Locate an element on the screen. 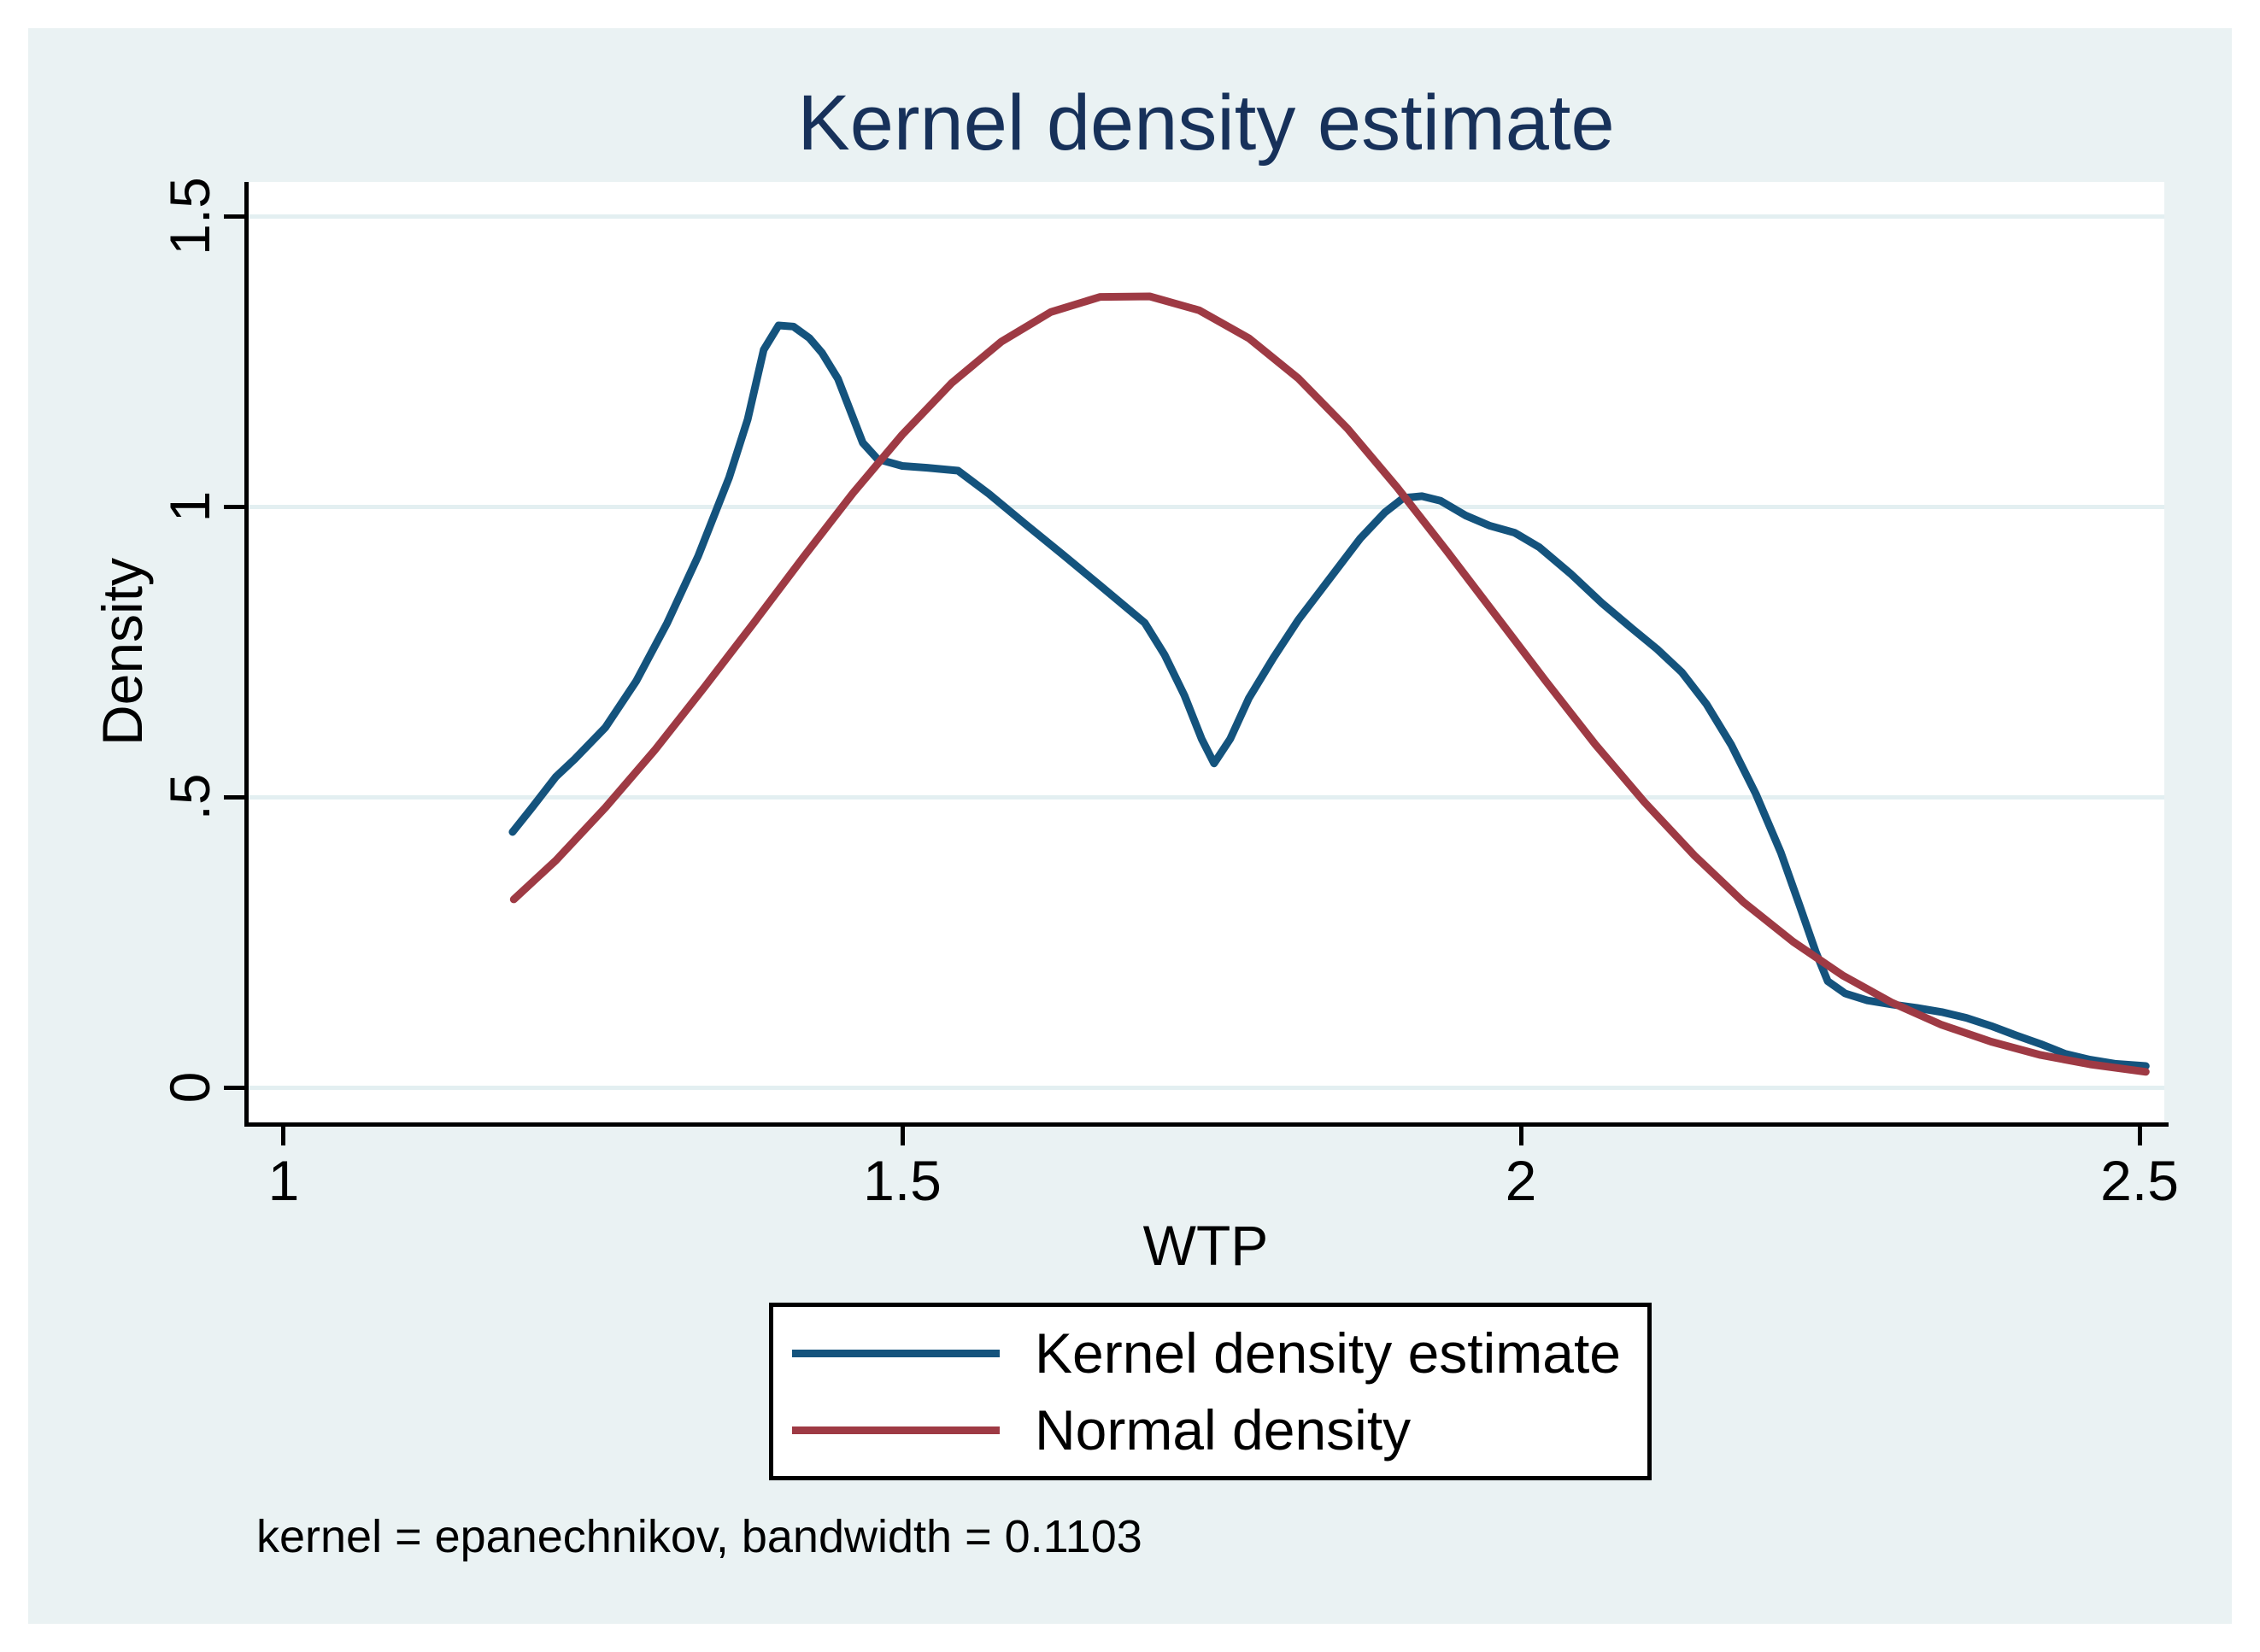 The image size is (2260, 1652). y-tick-label-0: 0 is located at coordinates (190, 1087).